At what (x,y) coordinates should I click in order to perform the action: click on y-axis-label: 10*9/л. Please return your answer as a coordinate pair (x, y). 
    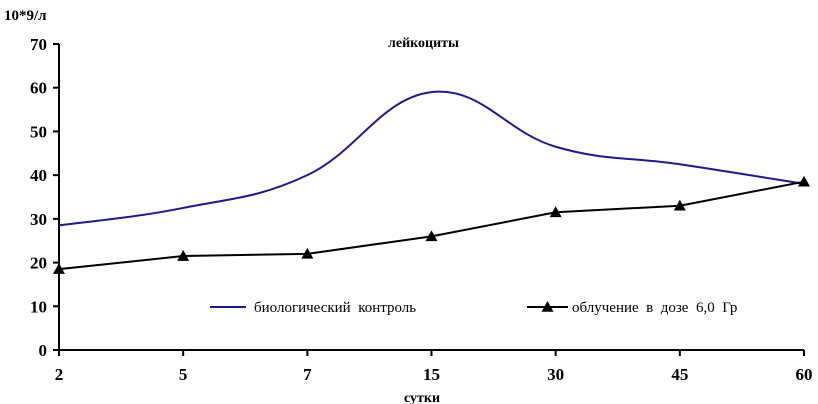
    Looking at the image, I should click on (25, 16).